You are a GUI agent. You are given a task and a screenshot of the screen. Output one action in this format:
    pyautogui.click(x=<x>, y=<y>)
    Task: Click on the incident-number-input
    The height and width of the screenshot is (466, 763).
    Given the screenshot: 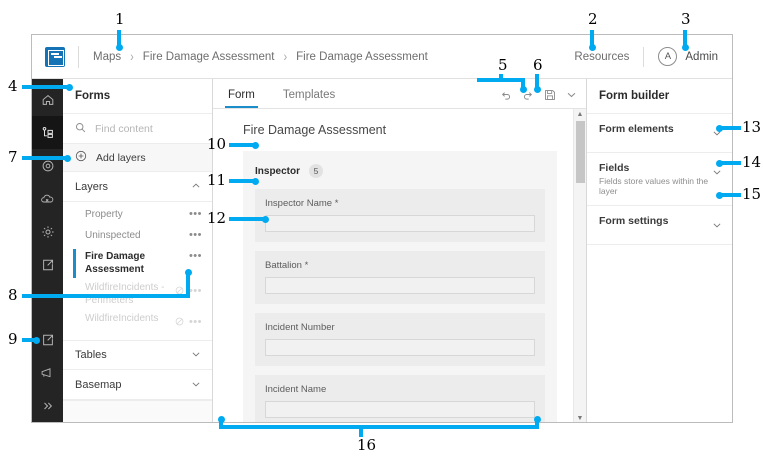 What is the action you would take?
    pyautogui.click(x=400, y=348)
    